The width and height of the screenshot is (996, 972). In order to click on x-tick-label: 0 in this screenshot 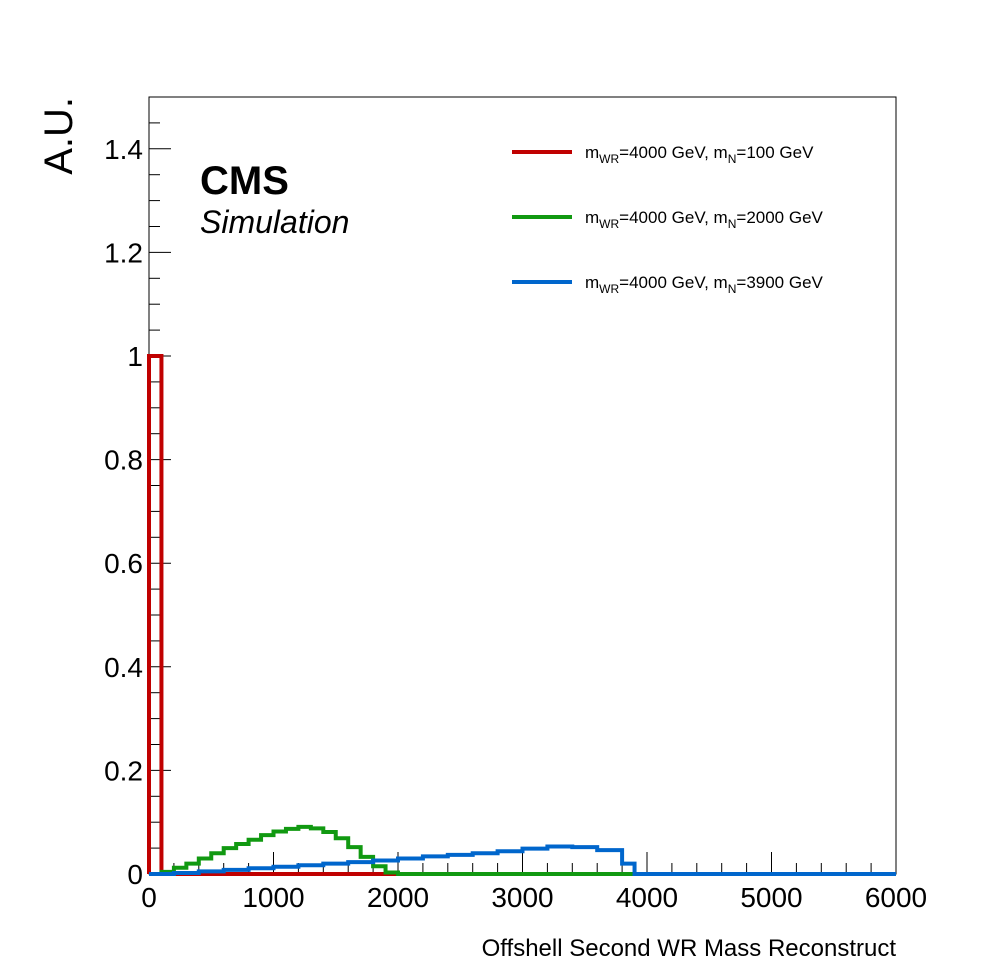, I will do `click(149, 897)`.